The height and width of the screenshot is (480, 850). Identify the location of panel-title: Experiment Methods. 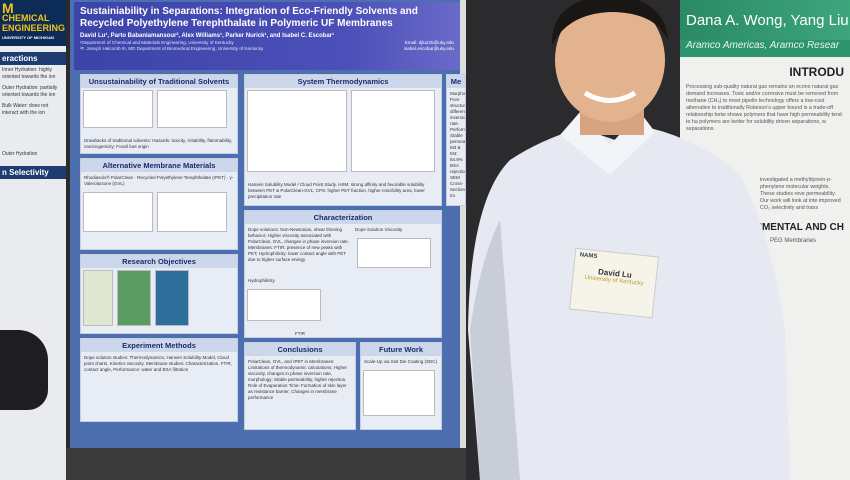
(159, 345).